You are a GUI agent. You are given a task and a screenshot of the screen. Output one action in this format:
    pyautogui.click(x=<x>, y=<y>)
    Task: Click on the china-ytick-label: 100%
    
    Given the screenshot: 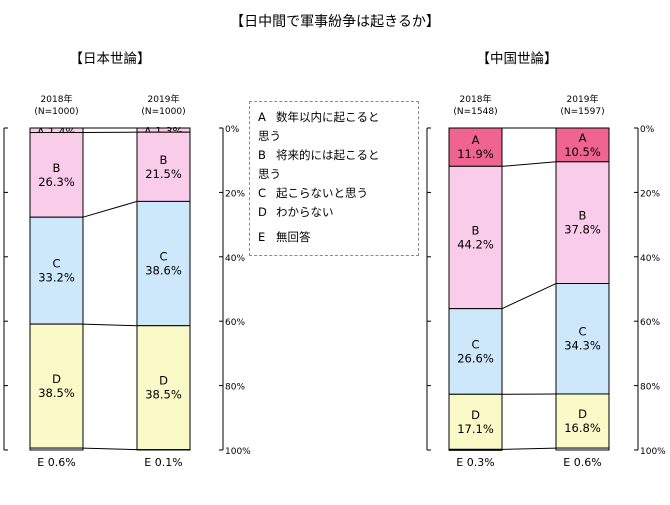 What is the action you would take?
    pyautogui.click(x=653, y=452)
    